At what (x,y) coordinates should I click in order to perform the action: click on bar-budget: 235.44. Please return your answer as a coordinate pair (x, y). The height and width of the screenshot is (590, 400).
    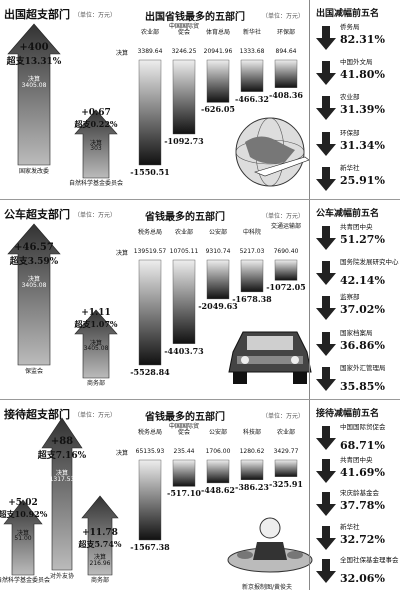
    Looking at the image, I should click on (184, 451).